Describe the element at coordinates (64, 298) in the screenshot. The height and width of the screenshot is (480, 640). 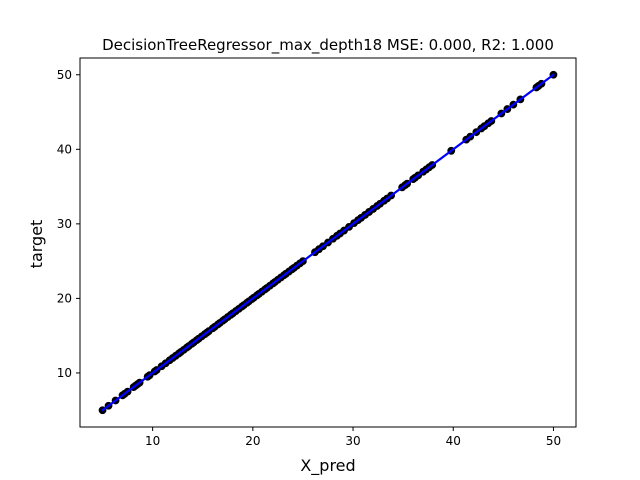
I see `y-tick-label: 20` at that location.